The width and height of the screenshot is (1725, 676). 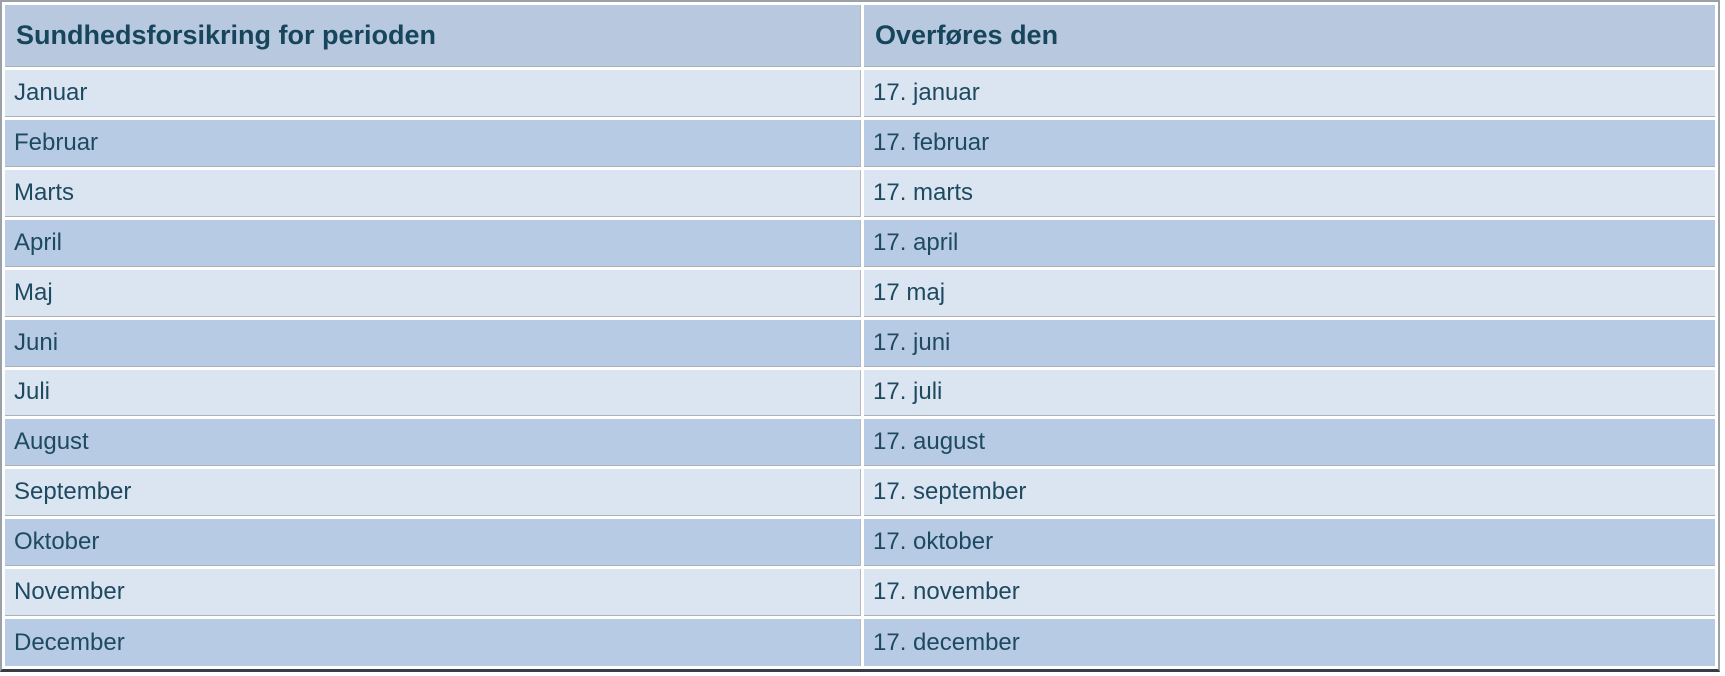 What do you see at coordinates (433, 593) in the screenshot?
I see `period-cell-november: November` at bounding box center [433, 593].